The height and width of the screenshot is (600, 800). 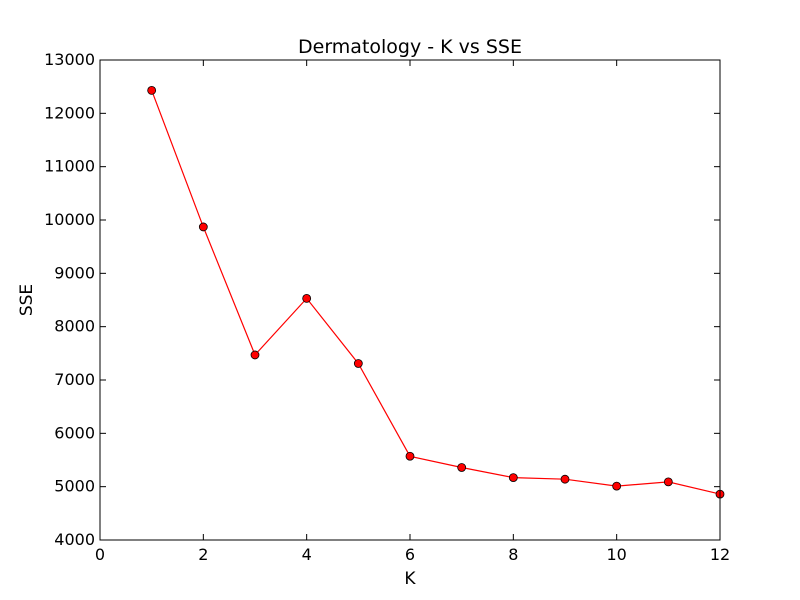 What do you see at coordinates (203, 554) in the screenshot?
I see `x-tick-label: 2` at bounding box center [203, 554].